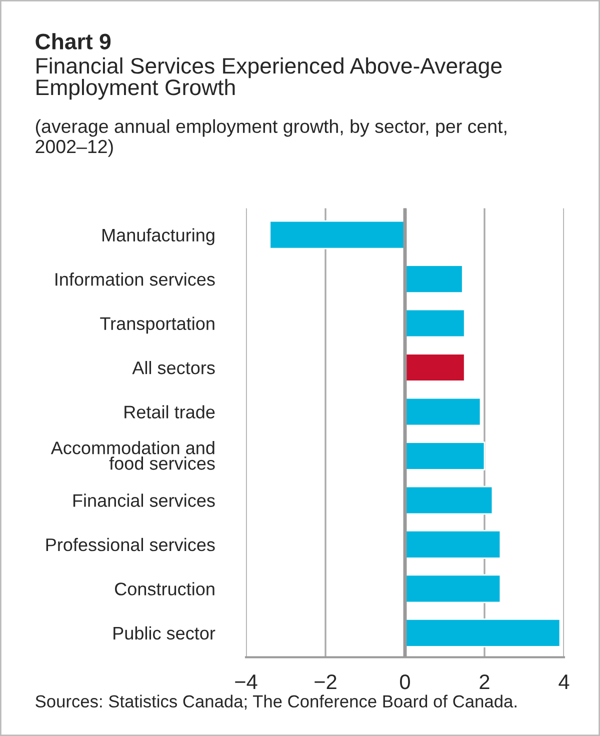 This screenshot has width=600, height=736. What do you see at coordinates (271, 138) in the screenshot?
I see `text: (average annual employment growth, by sector, per cent, 2002–12)` at bounding box center [271, 138].